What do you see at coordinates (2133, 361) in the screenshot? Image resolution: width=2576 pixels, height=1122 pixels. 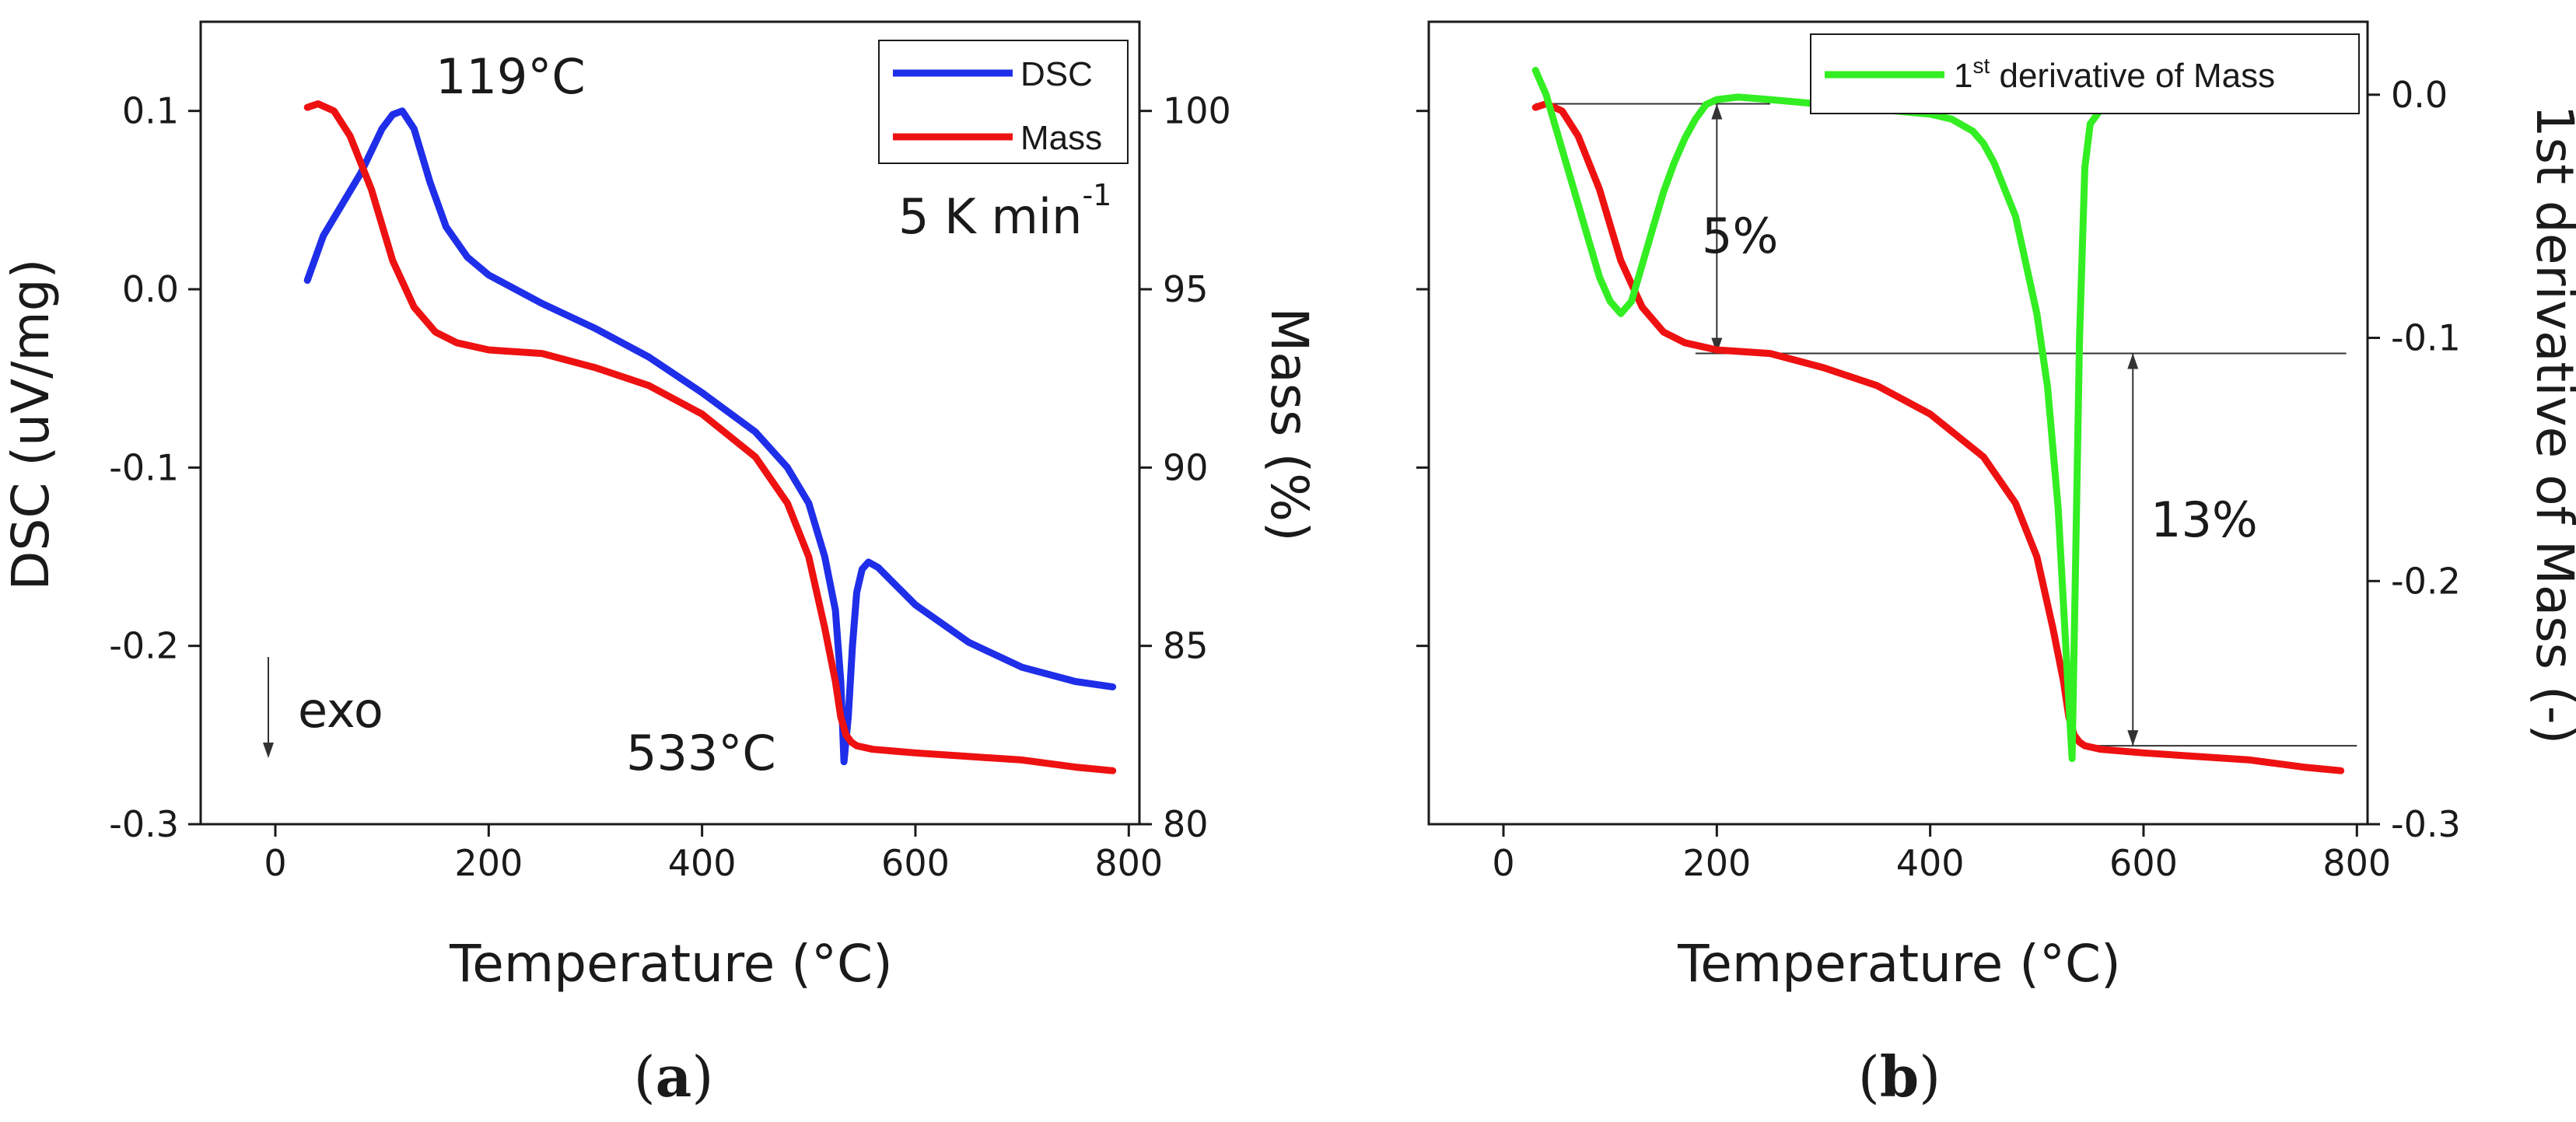 I see `dimension-arrow-13-percent-head-top` at bounding box center [2133, 361].